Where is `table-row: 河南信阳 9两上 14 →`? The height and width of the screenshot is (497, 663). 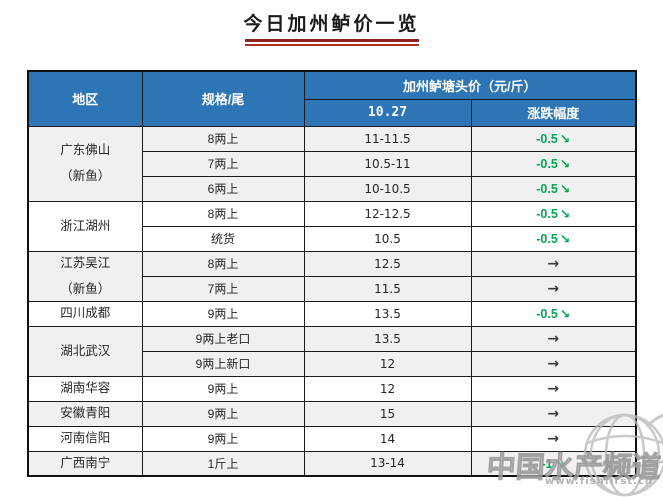
table-row: 河南信阳 9两上 14 → is located at coordinates (332, 438).